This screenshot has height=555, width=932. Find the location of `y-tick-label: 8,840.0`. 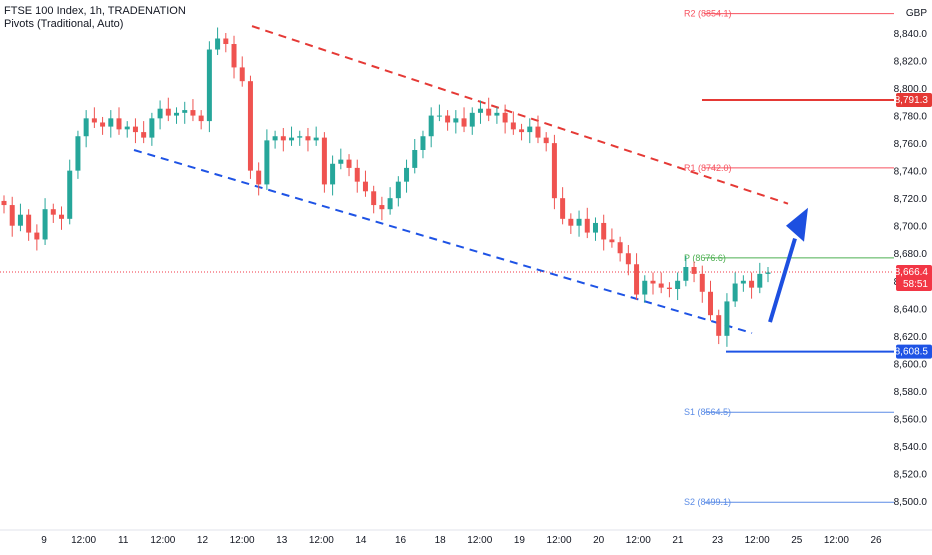

y-tick-label: 8,840.0 is located at coordinates (911, 34).